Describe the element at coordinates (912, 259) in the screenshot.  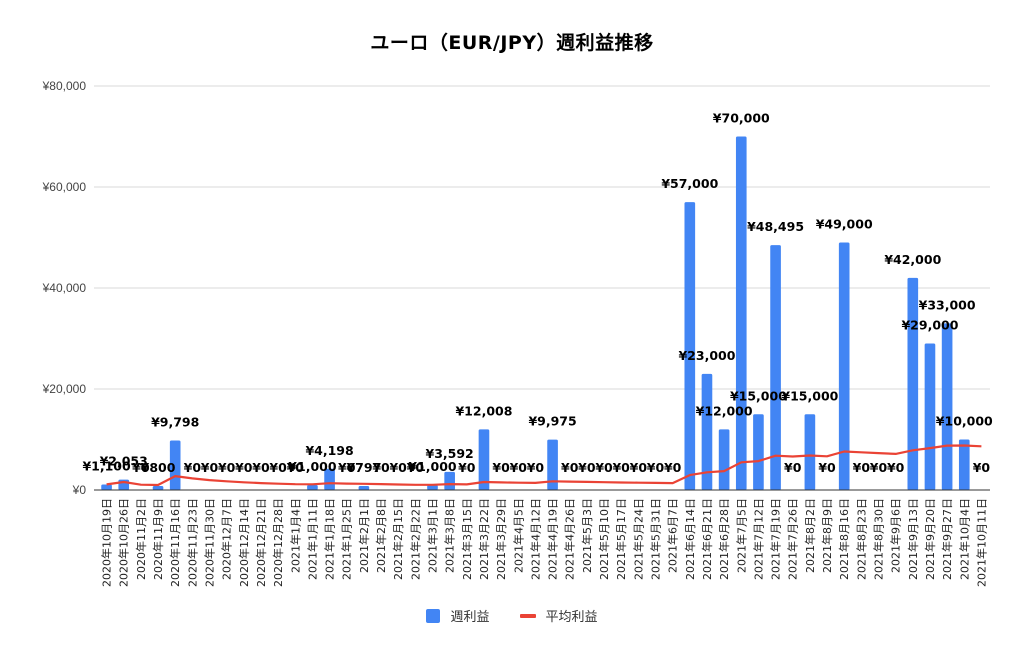
I see `data-label: ¥42,000` at that location.